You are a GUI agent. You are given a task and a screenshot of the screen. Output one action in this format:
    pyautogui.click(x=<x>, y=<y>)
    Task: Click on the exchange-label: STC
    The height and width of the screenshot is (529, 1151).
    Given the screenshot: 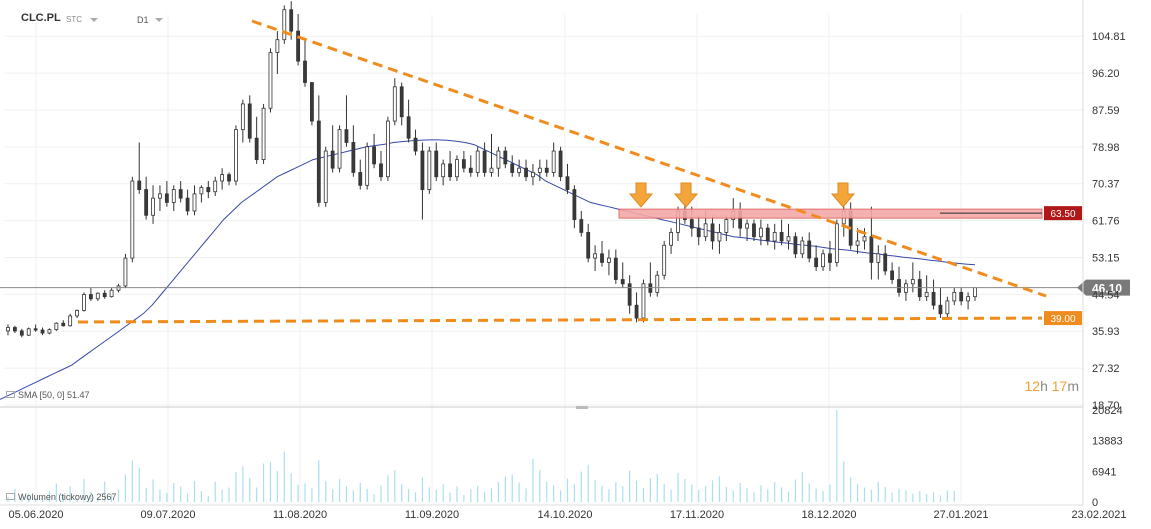 What is the action you would take?
    pyautogui.click(x=74, y=19)
    